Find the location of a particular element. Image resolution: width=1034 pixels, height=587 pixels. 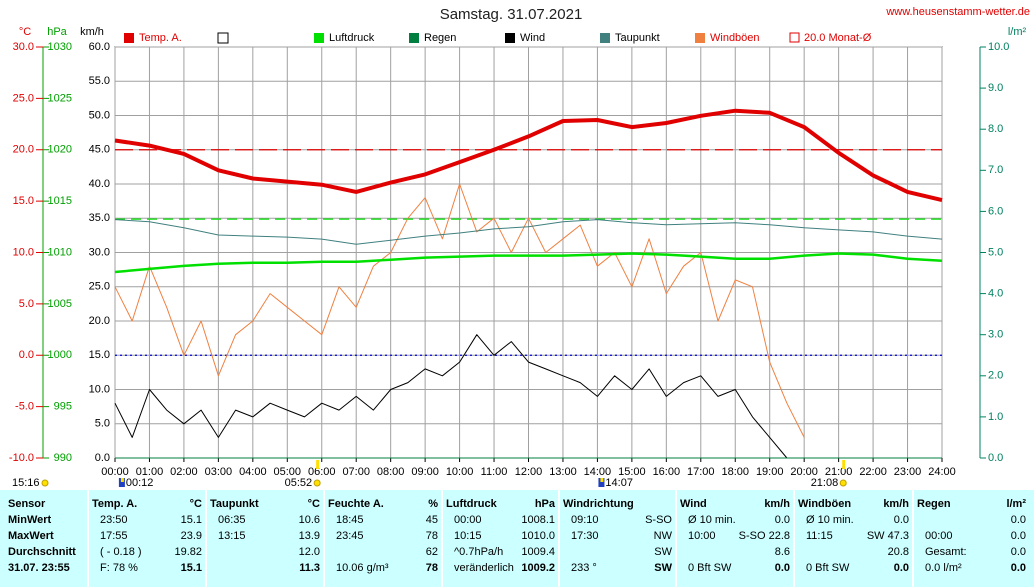

cell-left: 0.0 l/m² is located at coordinates (943, 568).